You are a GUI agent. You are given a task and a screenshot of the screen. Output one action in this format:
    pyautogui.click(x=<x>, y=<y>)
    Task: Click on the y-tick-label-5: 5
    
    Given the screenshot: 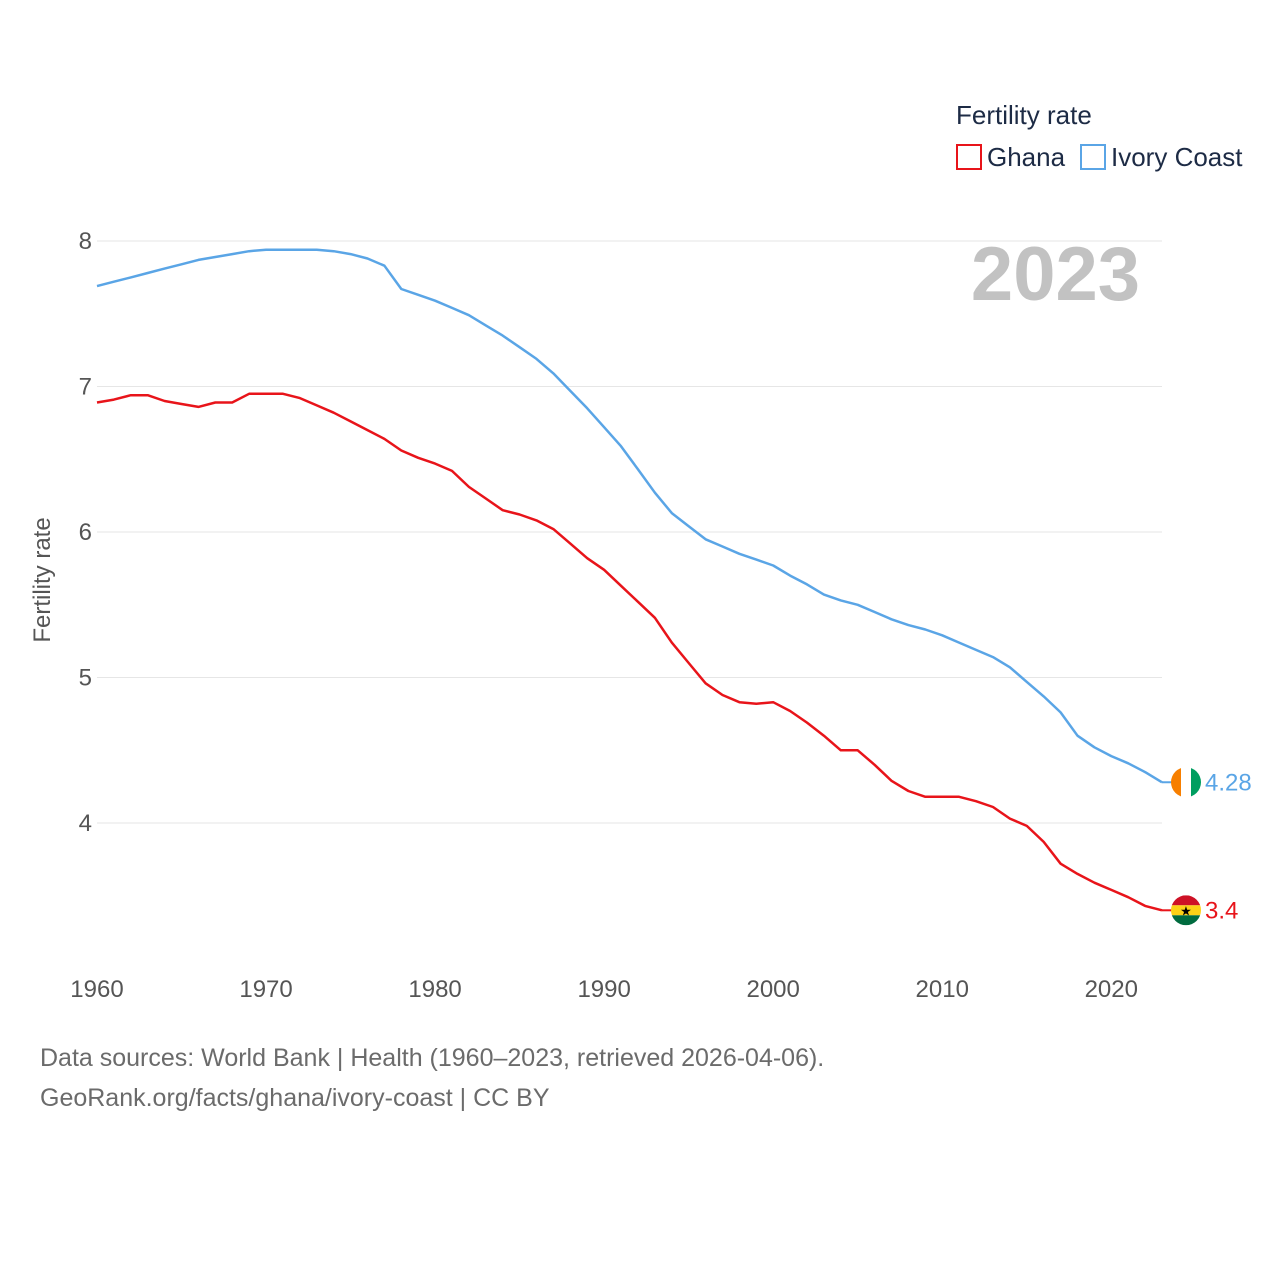 What is the action you would take?
    pyautogui.click(x=85, y=678)
    